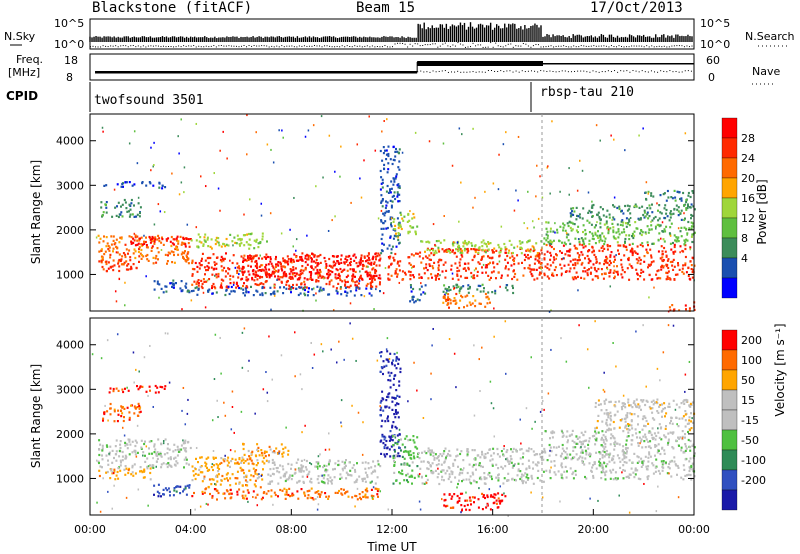  I want to click on colorbar-swatch, so click(729, 228).